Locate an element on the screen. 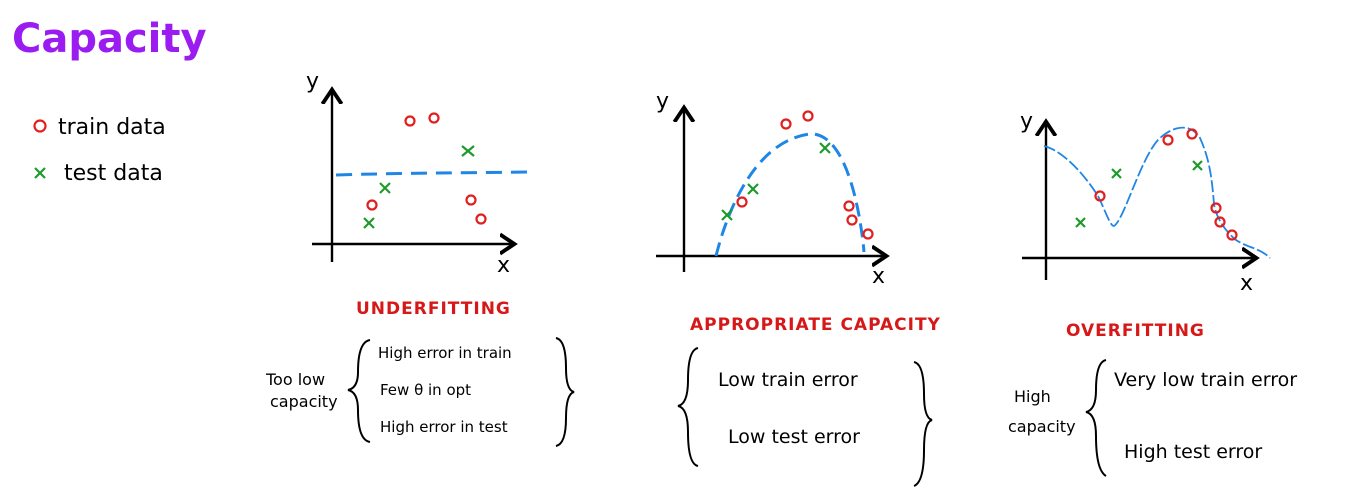  underfit-x-label: x is located at coordinates (503, 265).